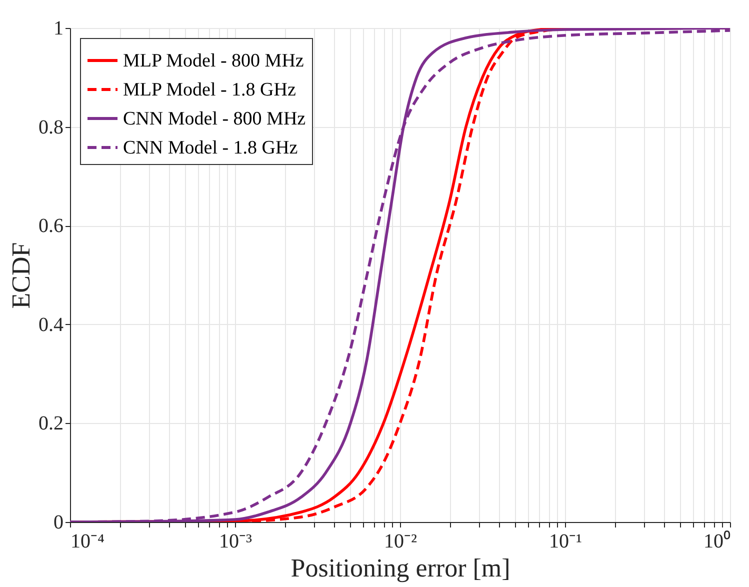  Describe the element at coordinates (51, 423) in the screenshot. I see `y-tick-label: 0.2` at that location.